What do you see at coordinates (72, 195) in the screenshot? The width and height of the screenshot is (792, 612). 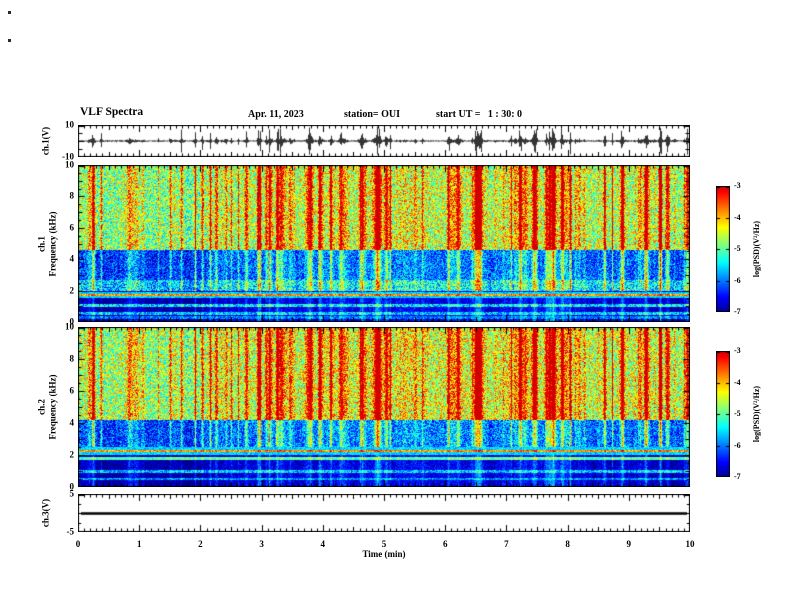 I see `ch1-frequency-tick-label: 8` at bounding box center [72, 195].